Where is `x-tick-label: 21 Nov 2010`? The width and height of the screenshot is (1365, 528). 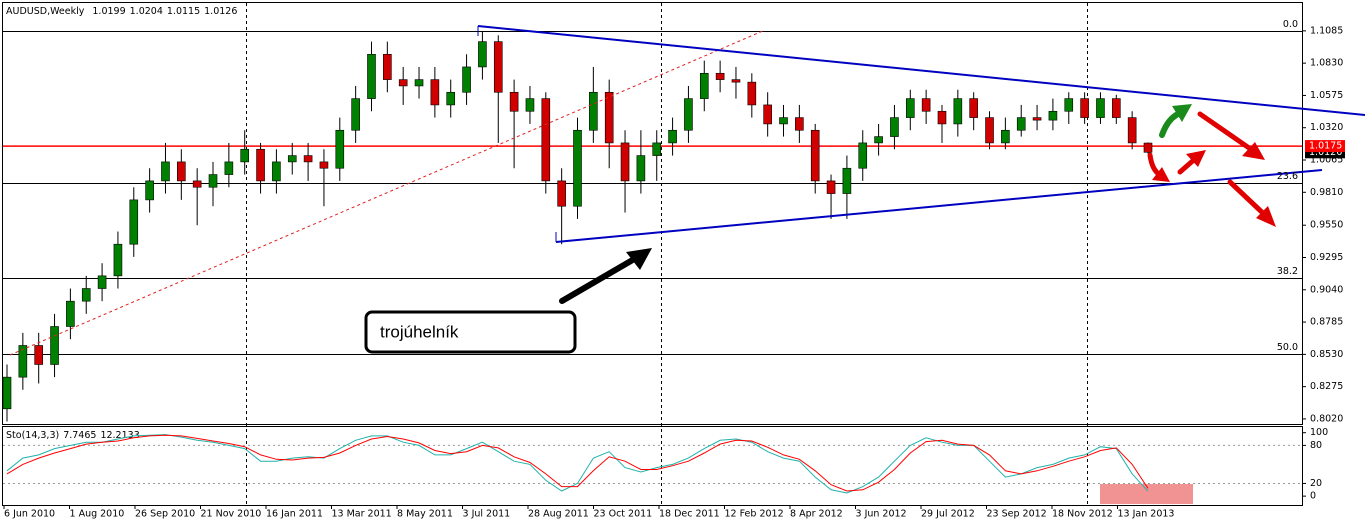 x-tick-label: 21 Nov 2010 is located at coordinates (231, 514).